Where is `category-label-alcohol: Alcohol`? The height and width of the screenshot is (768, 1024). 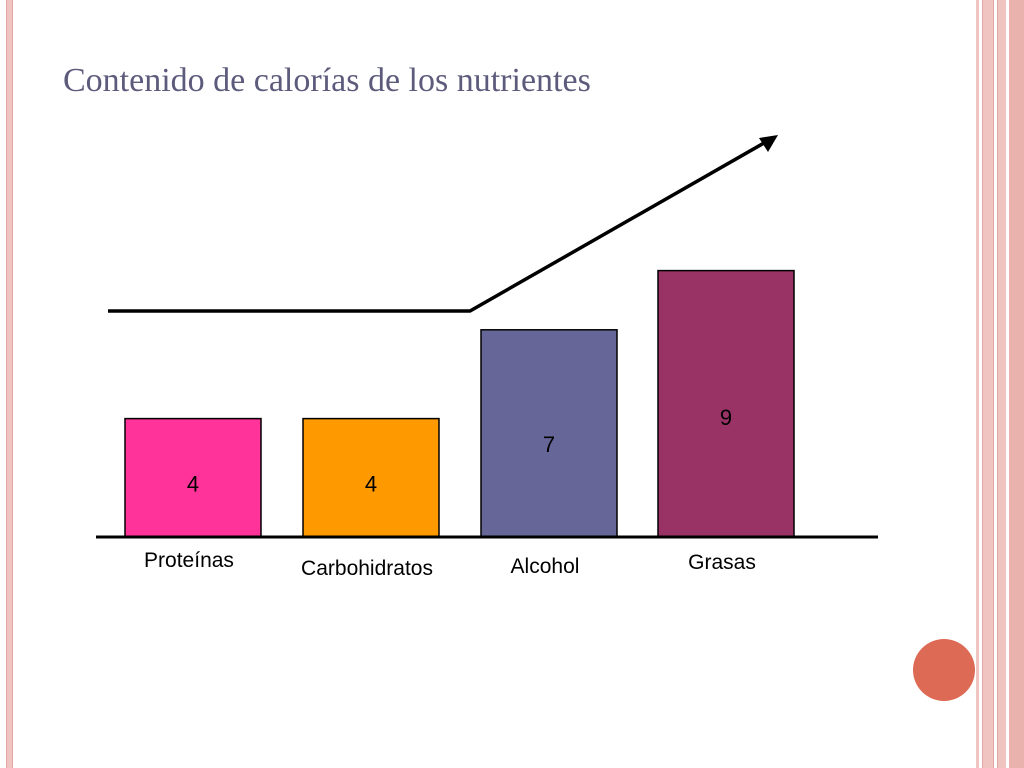
category-label-alcohol: Alcohol is located at coordinates (545, 566).